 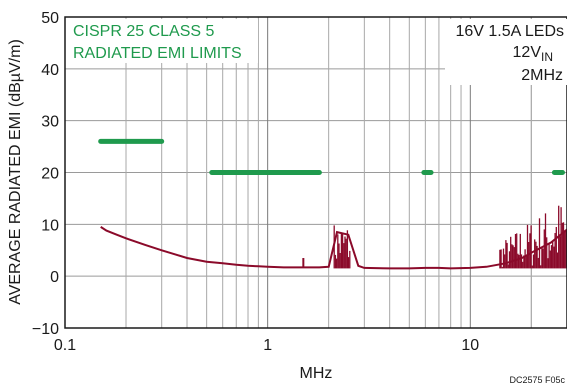 What do you see at coordinates (527, 52) in the screenshot?
I see `conditions-vin: 12V` at bounding box center [527, 52].